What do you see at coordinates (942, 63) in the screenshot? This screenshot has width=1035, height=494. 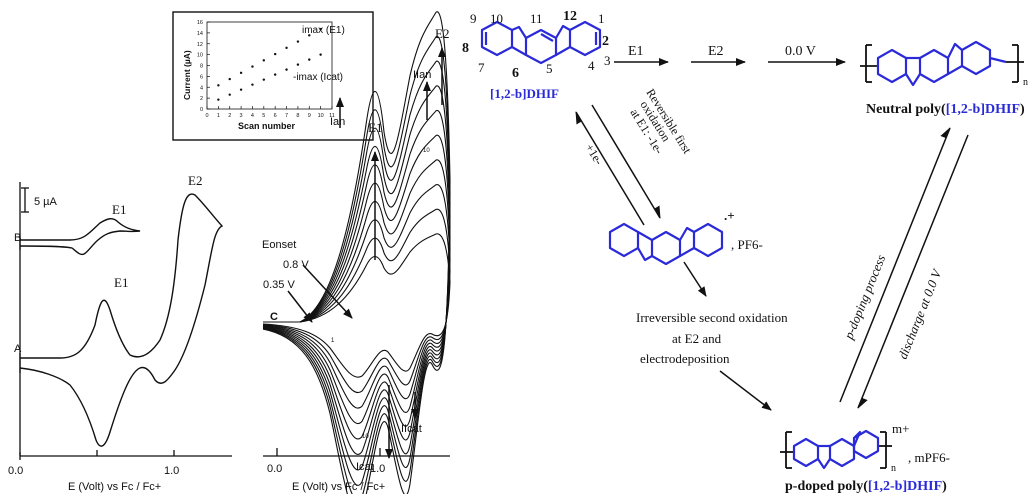 I see `neutral-polymer-structure` at bounding box center [942, 63].